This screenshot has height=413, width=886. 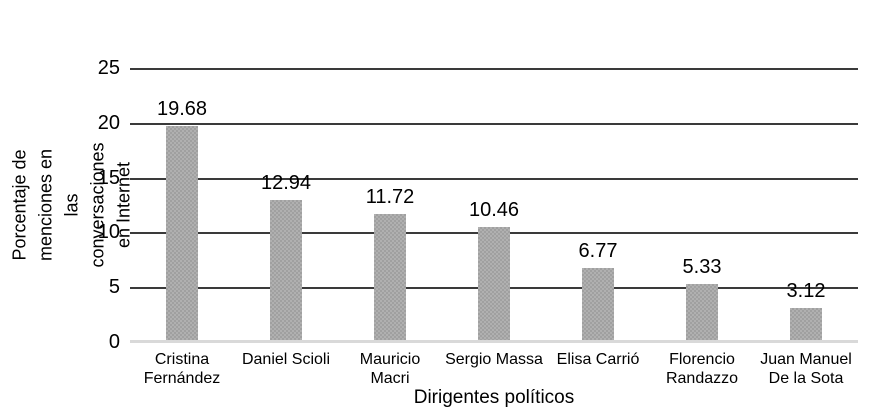 I want to click on bar-value-label: 10.46, so click(x=494, y=210).